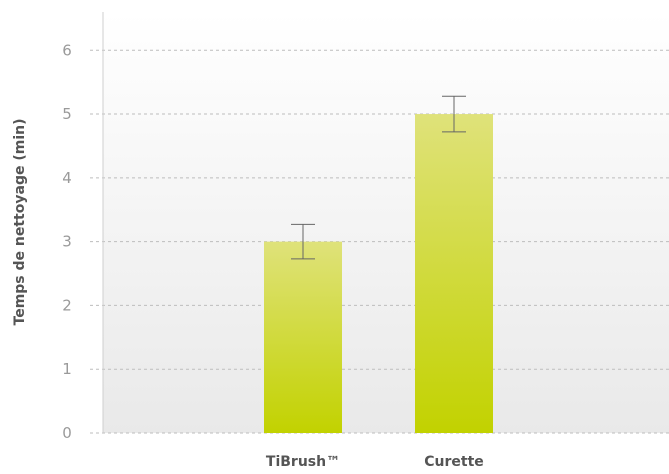 Image resolution: width=669 pixels, height=474 pixels. Describe the element at coordinates (67, 114) in the screenshot. I see `y-tick-label: 5` at that location.